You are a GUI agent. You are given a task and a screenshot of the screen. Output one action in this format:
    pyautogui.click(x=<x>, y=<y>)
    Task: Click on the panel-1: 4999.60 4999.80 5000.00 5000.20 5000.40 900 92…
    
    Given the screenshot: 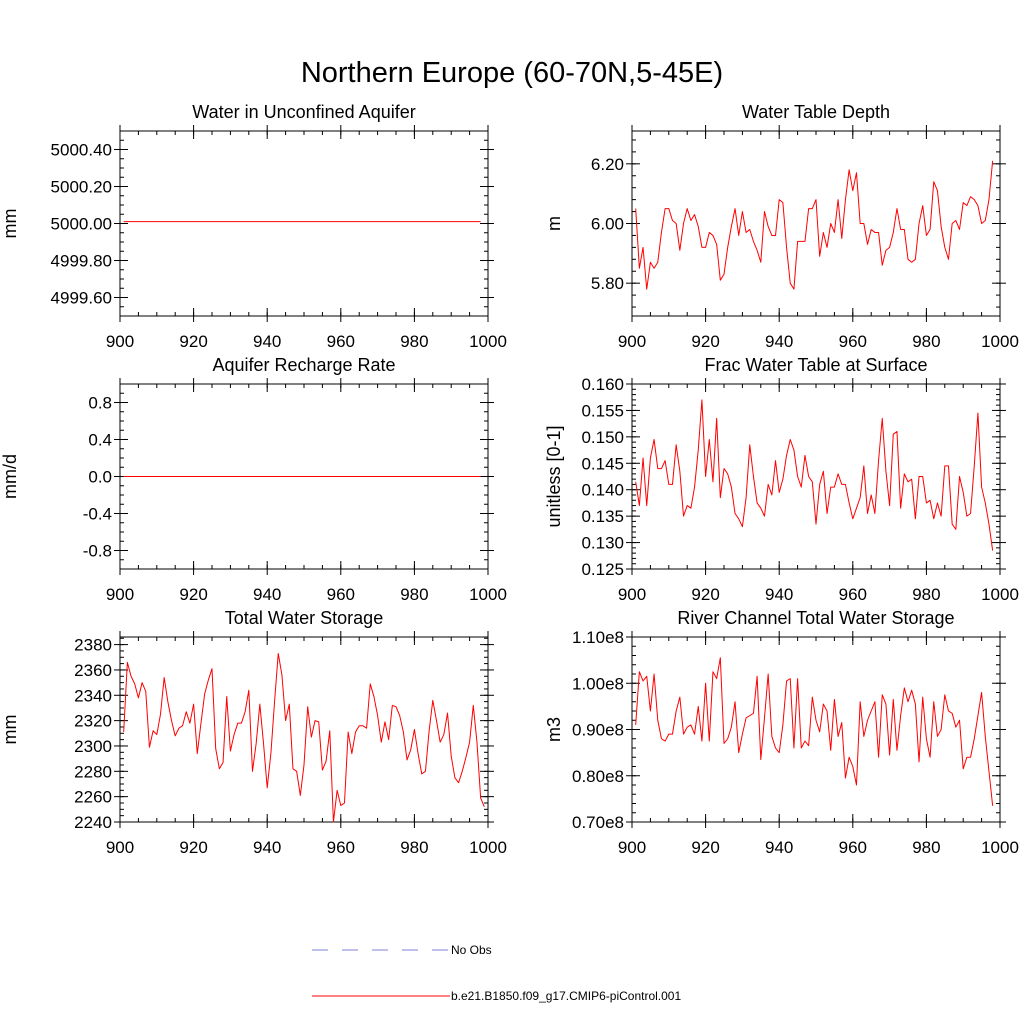 What is the action you would take?
    pyautogui.click(x=253, y=226)
    